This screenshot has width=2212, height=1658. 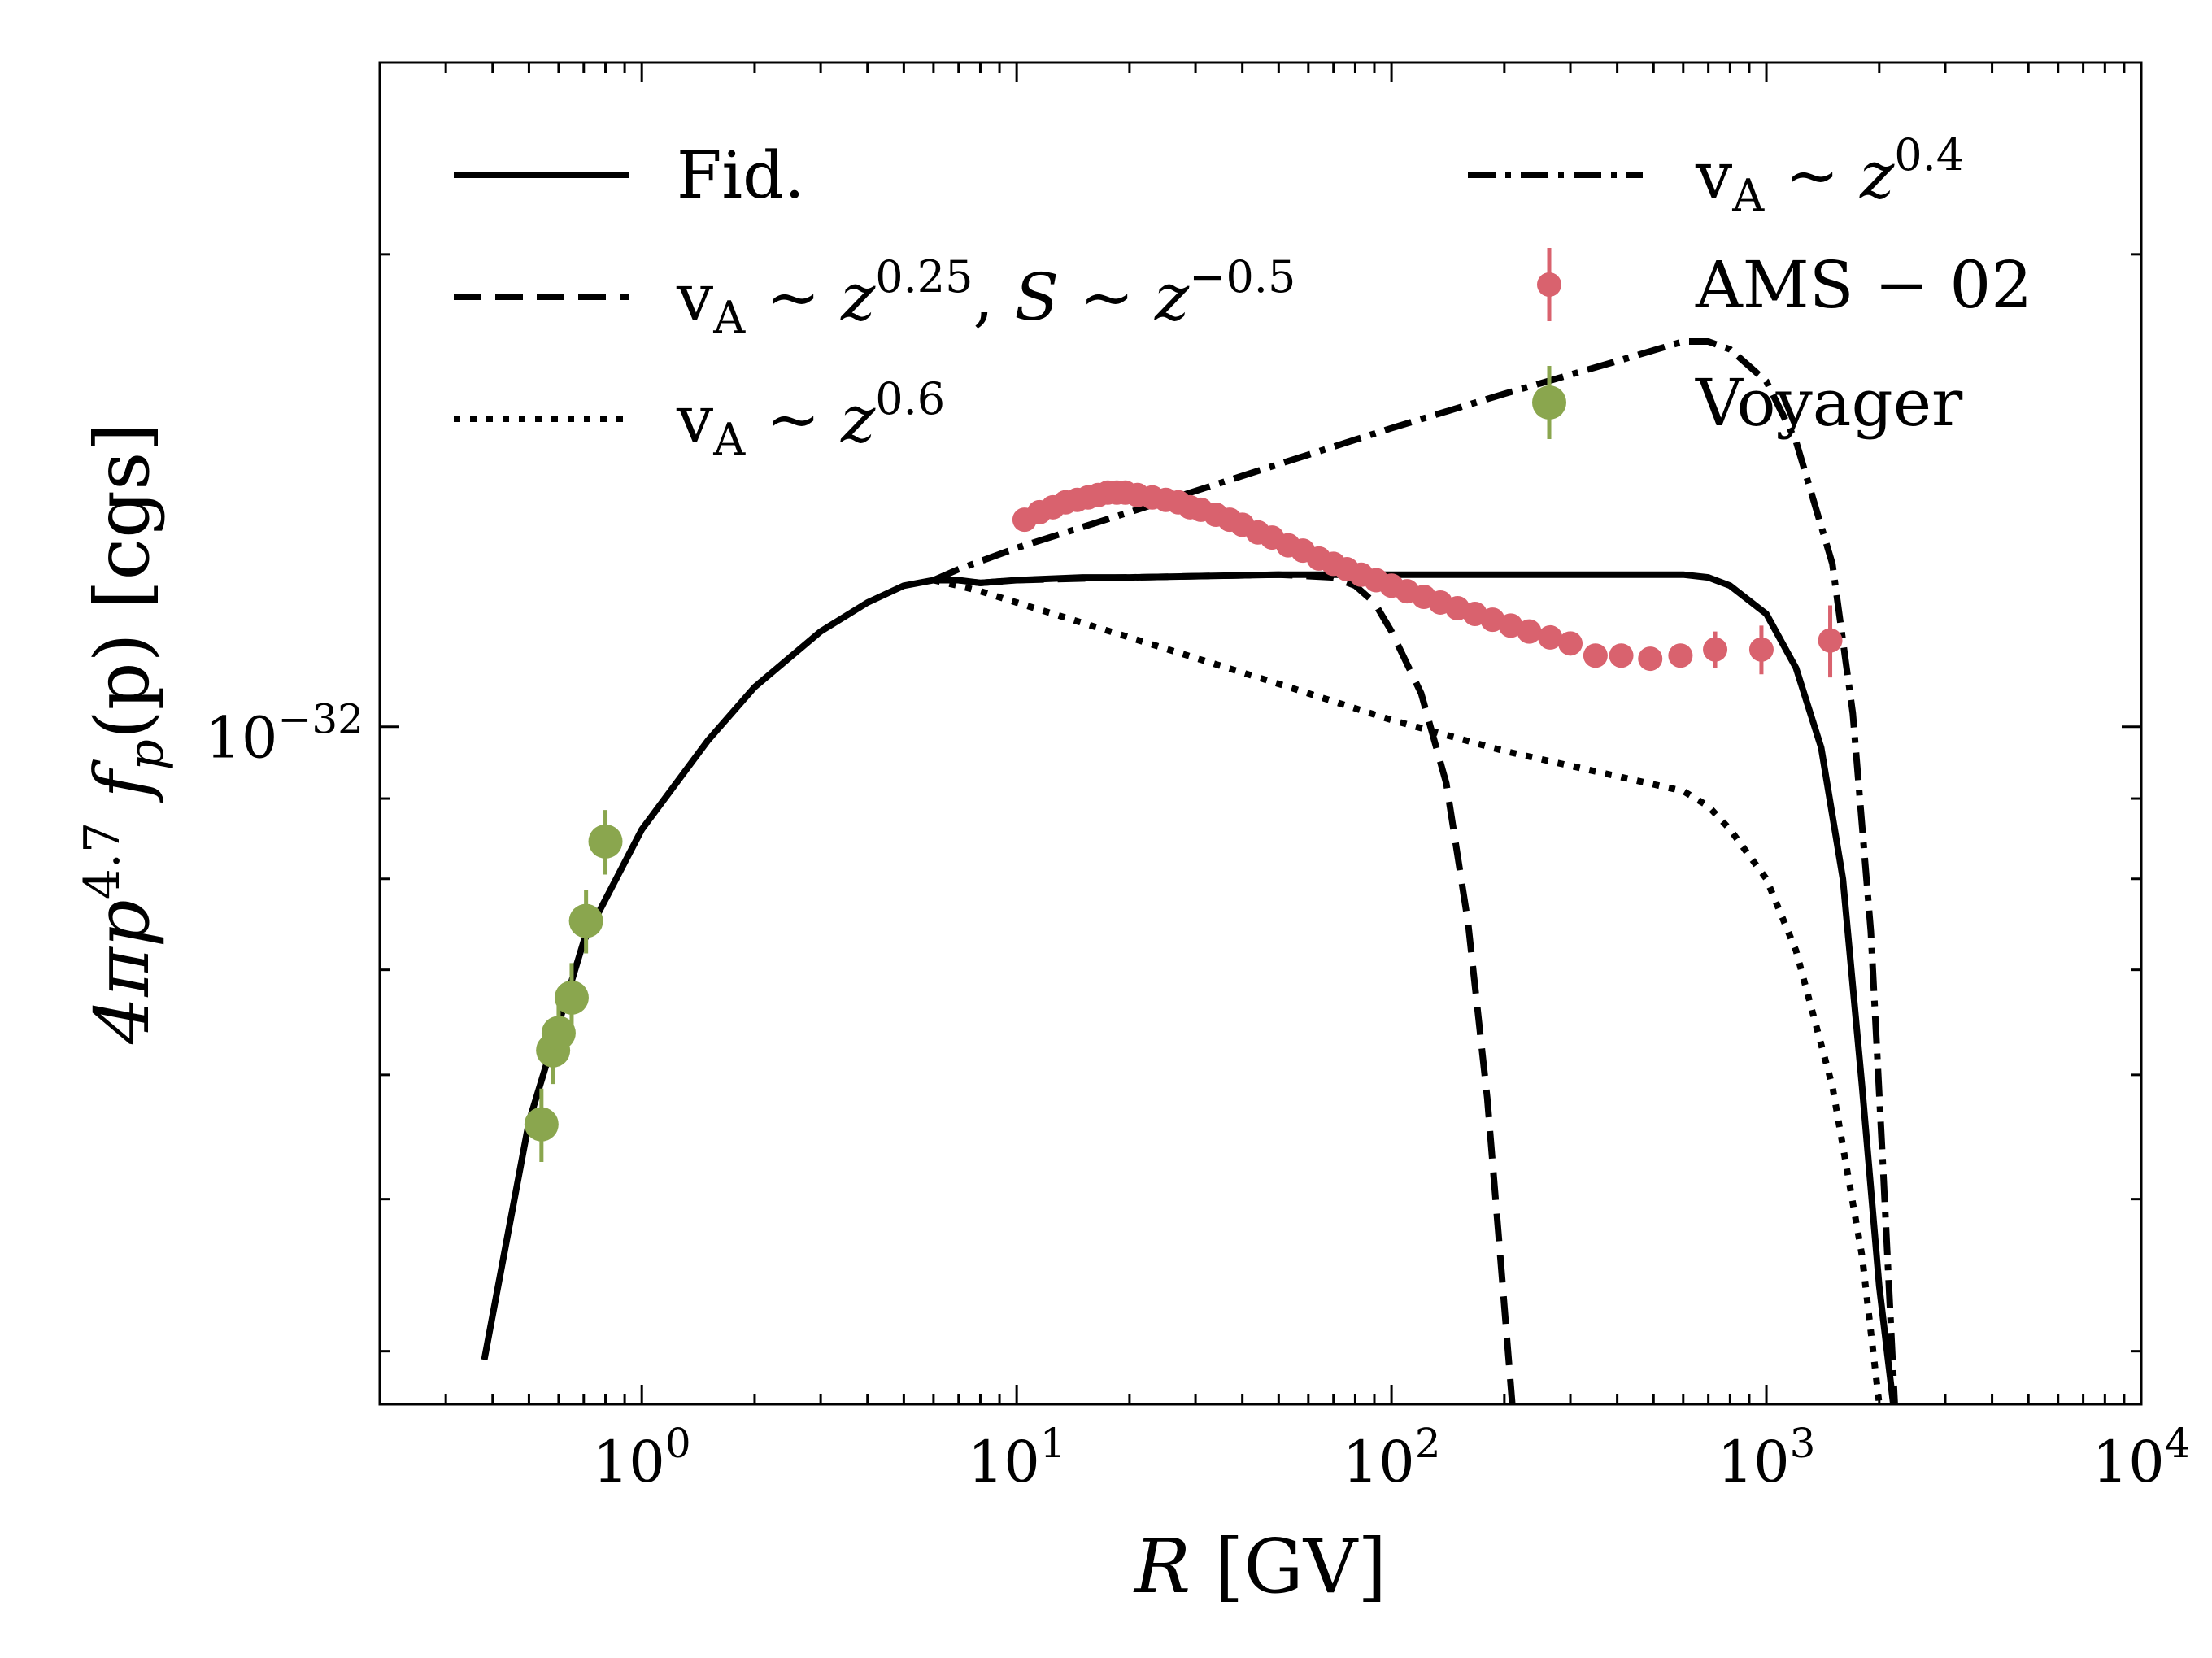 I want to click on y-axis-title: 4πp4.7 fp(p) [cgs], so click(x=124, y=734).